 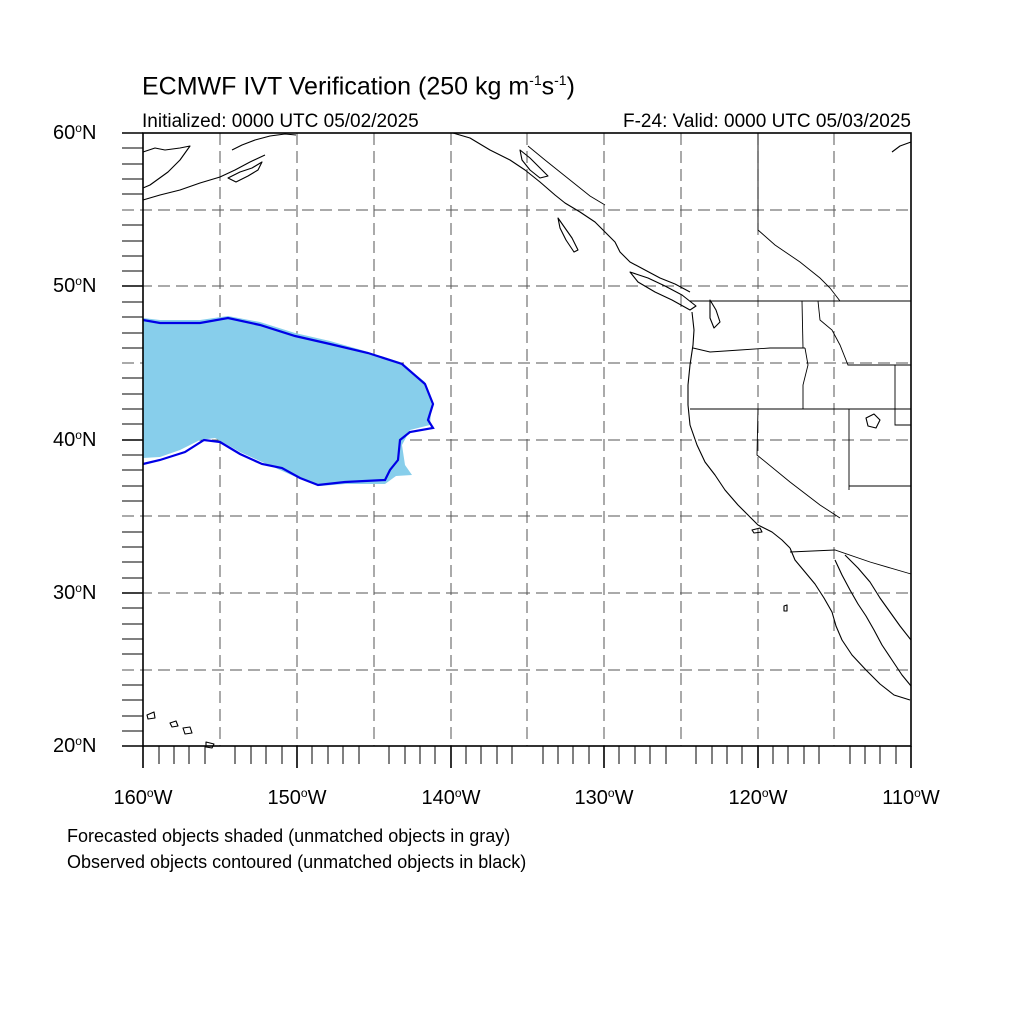 I want to click on chart-title: ECMWF IVT Verification (250 kg m-1s-1), so click(x=358, y=86).